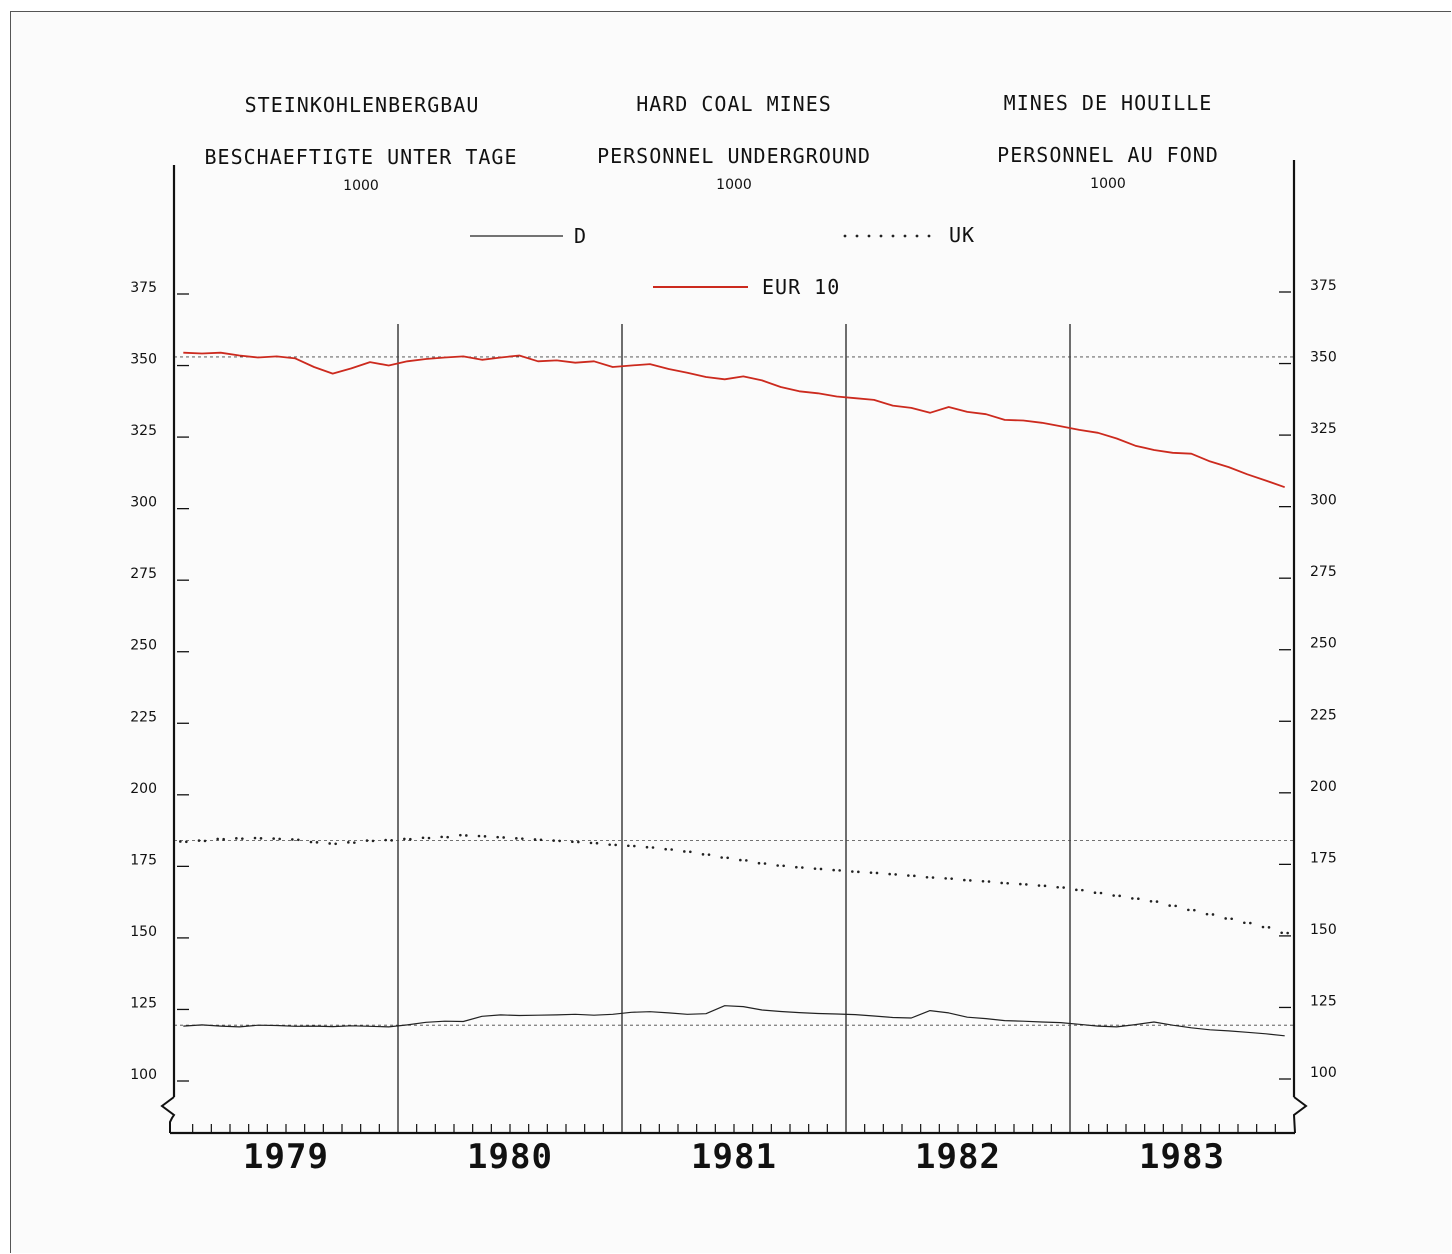 Image resolution: width=1452 pixels, height=1254 pixels. Describe the element at coordinates (1323, 715) in the screenshot. I see `y-tick-label-right: 225` at that location.